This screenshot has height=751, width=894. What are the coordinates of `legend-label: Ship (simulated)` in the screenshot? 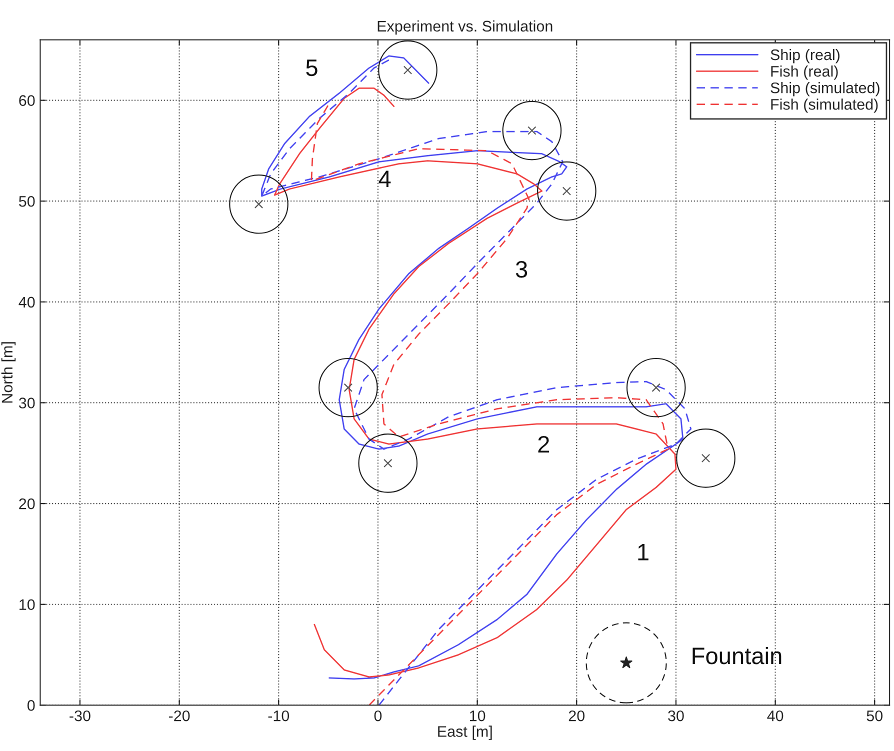 It's located at (825, 89).